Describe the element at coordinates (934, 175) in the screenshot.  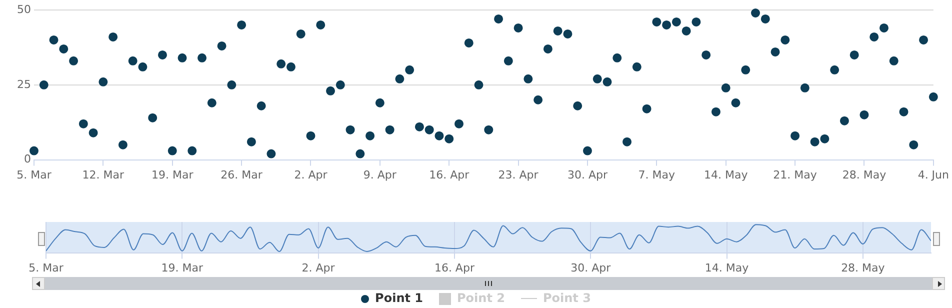
I see `x-tick-label: 4. Jun` at that location.